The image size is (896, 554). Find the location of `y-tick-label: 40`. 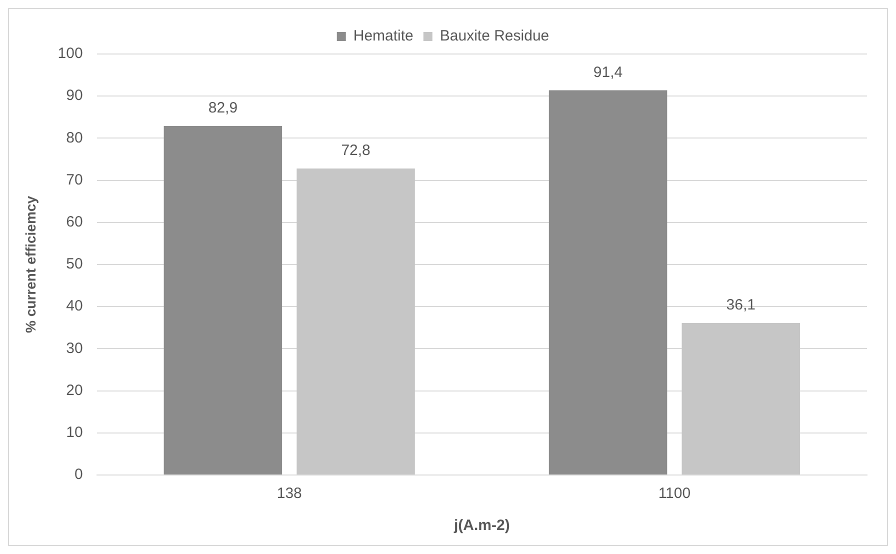

y-tick-label: 40 is located at coordinates (74, 306).